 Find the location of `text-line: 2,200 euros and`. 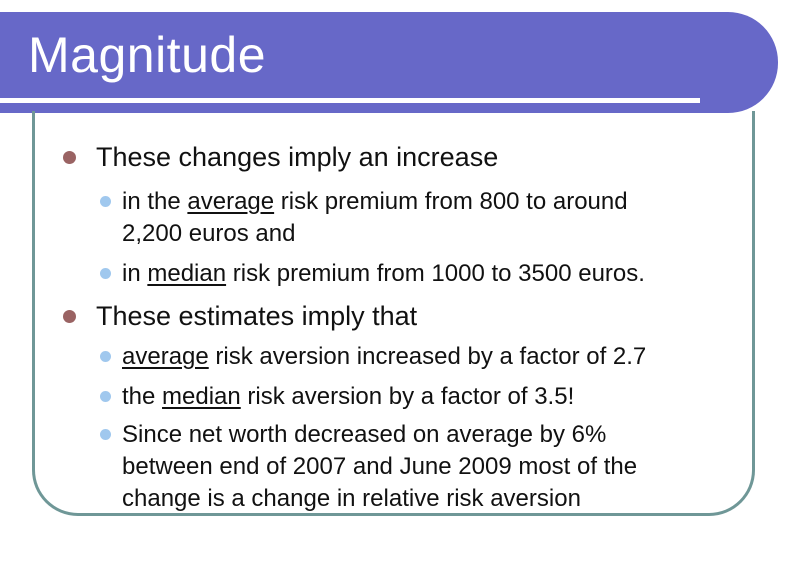

text-line: 2,200 euros and is located at coordinates (426, 234).